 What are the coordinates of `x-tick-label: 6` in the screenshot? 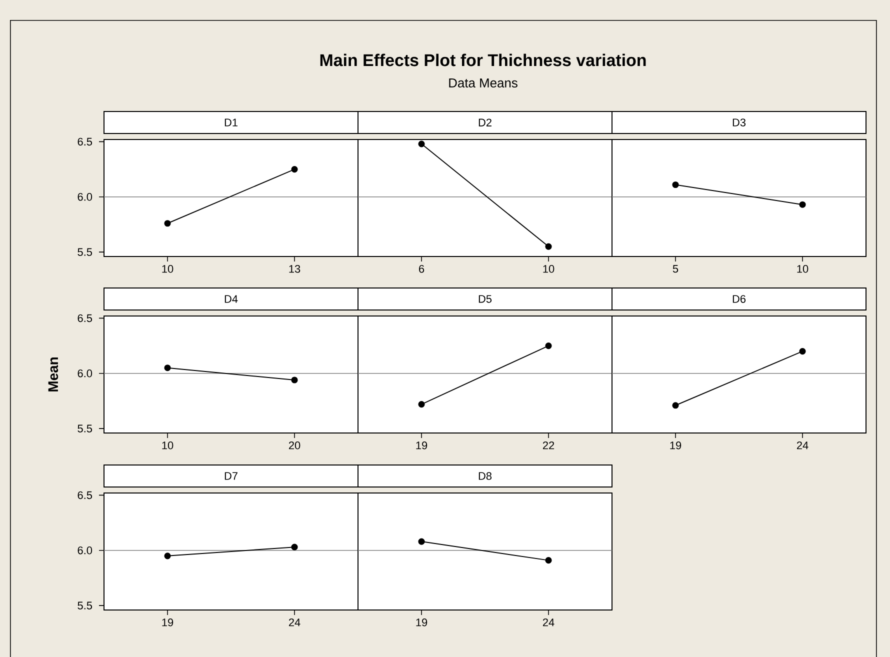 It's located at (421, 269).